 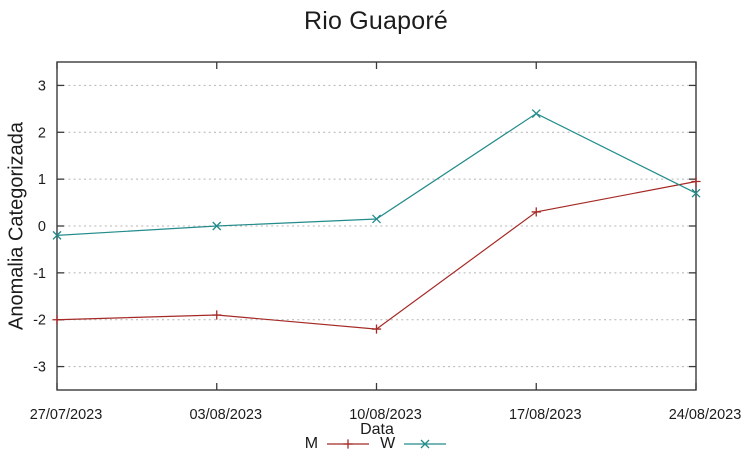 I want to click on y-tick-label: 0, so click(x=42, y=227).